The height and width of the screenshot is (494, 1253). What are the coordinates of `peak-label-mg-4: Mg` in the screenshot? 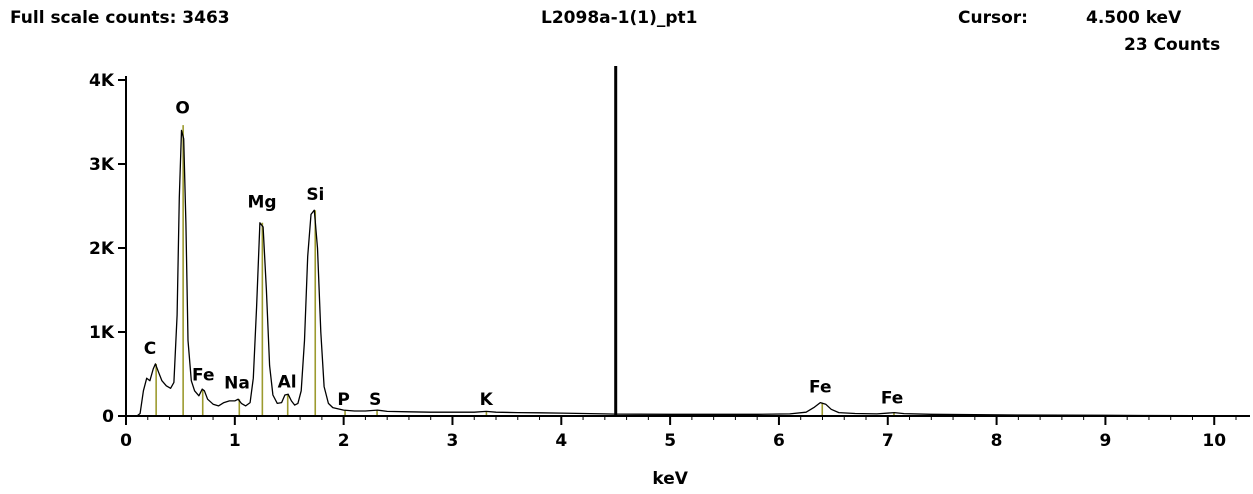 It's located at (261, 203).